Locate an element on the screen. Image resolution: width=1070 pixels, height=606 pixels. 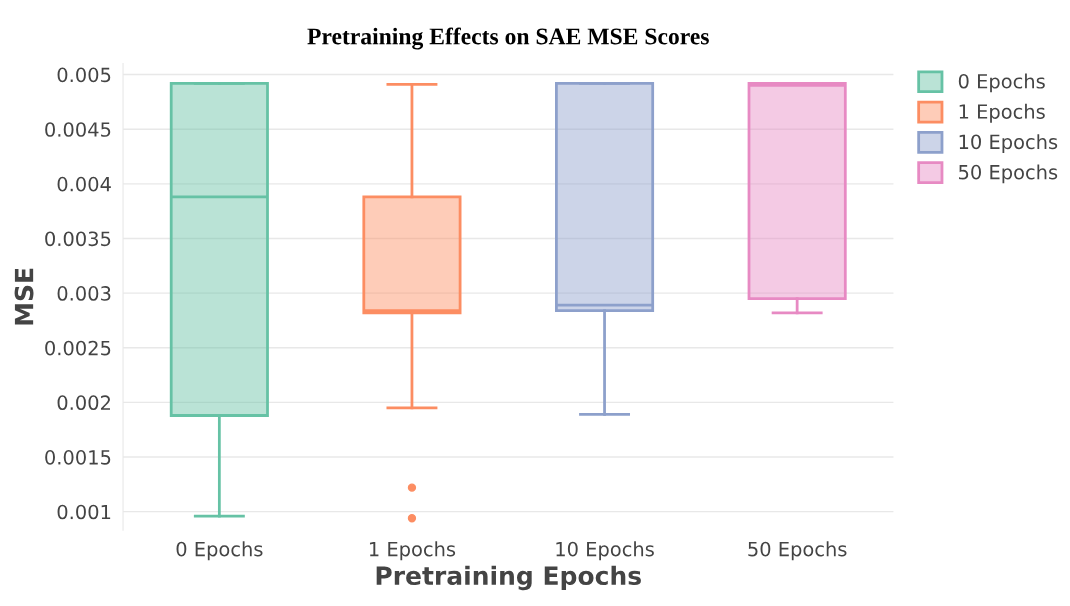
y-tick-label: 0.001 is located at coordinates (84, 512).